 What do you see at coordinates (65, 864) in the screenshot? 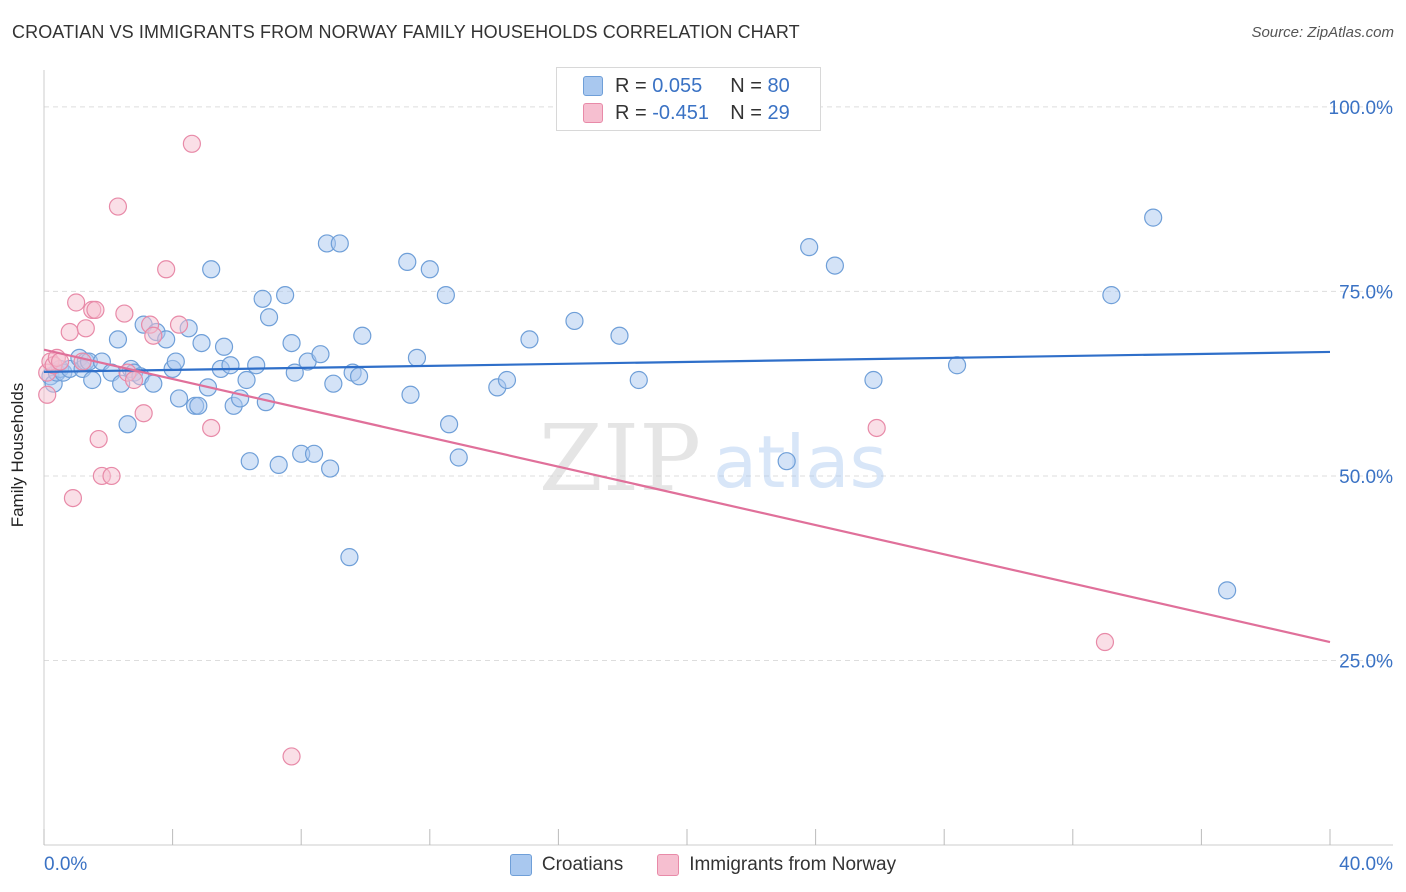
I see `x-tick-label-min: 0.0%` at bounding box center [65, 864].